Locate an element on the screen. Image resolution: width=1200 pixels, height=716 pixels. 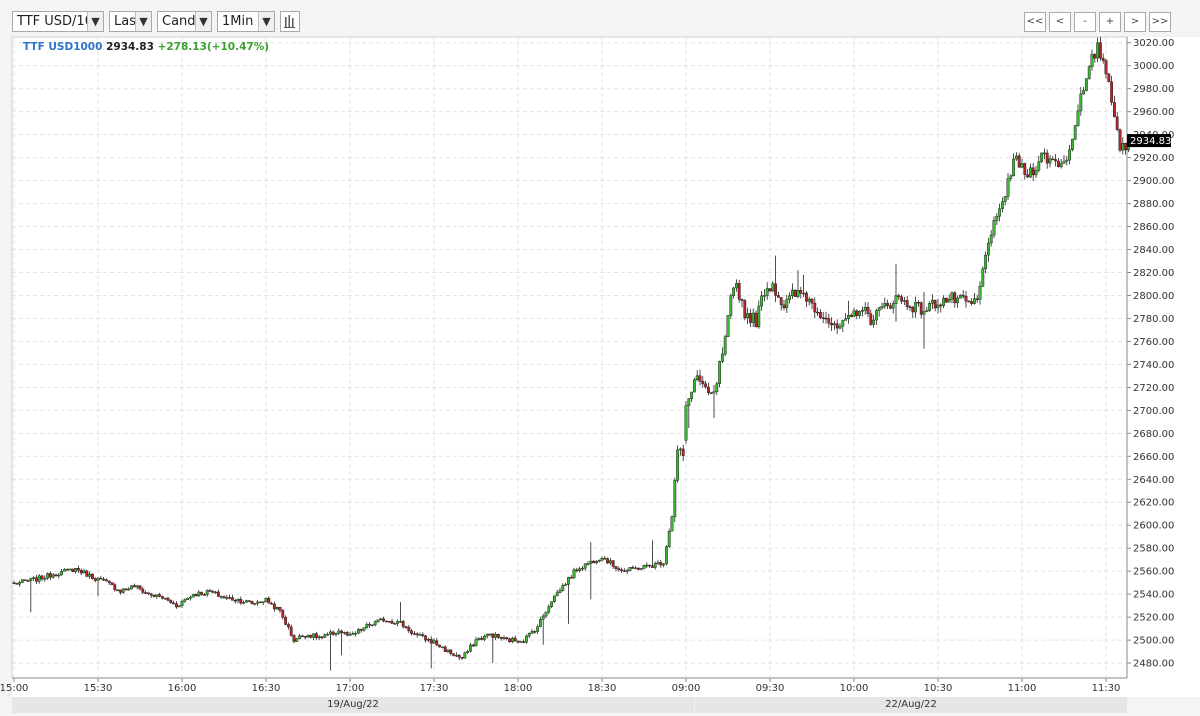
nav-prev-button: < is located at coordinates (1060, 22).